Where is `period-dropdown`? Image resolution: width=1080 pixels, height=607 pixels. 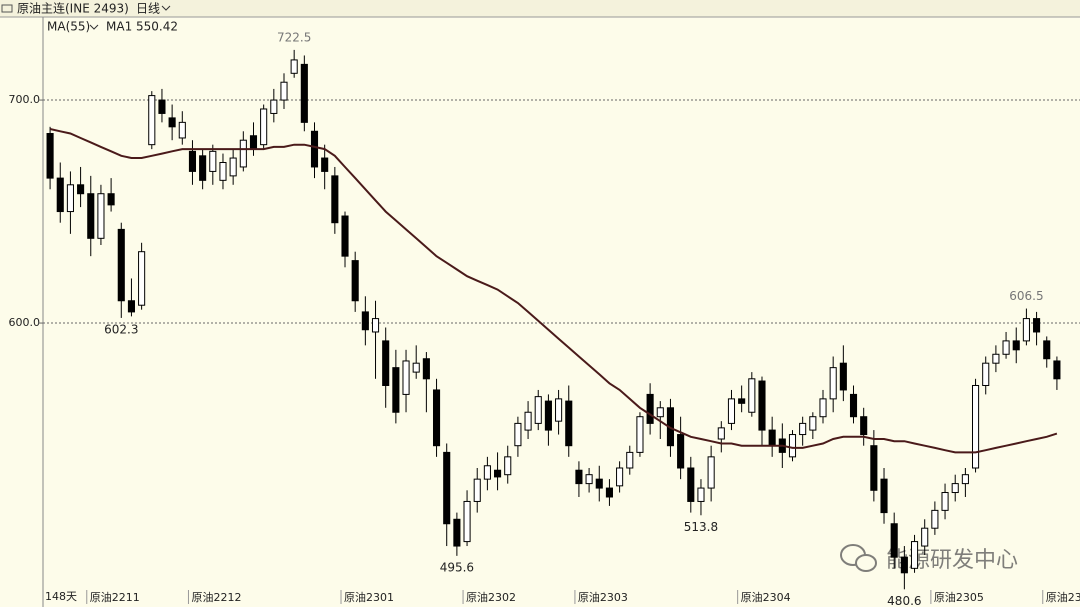 period-dropdown is located at coordinates (166, 8).